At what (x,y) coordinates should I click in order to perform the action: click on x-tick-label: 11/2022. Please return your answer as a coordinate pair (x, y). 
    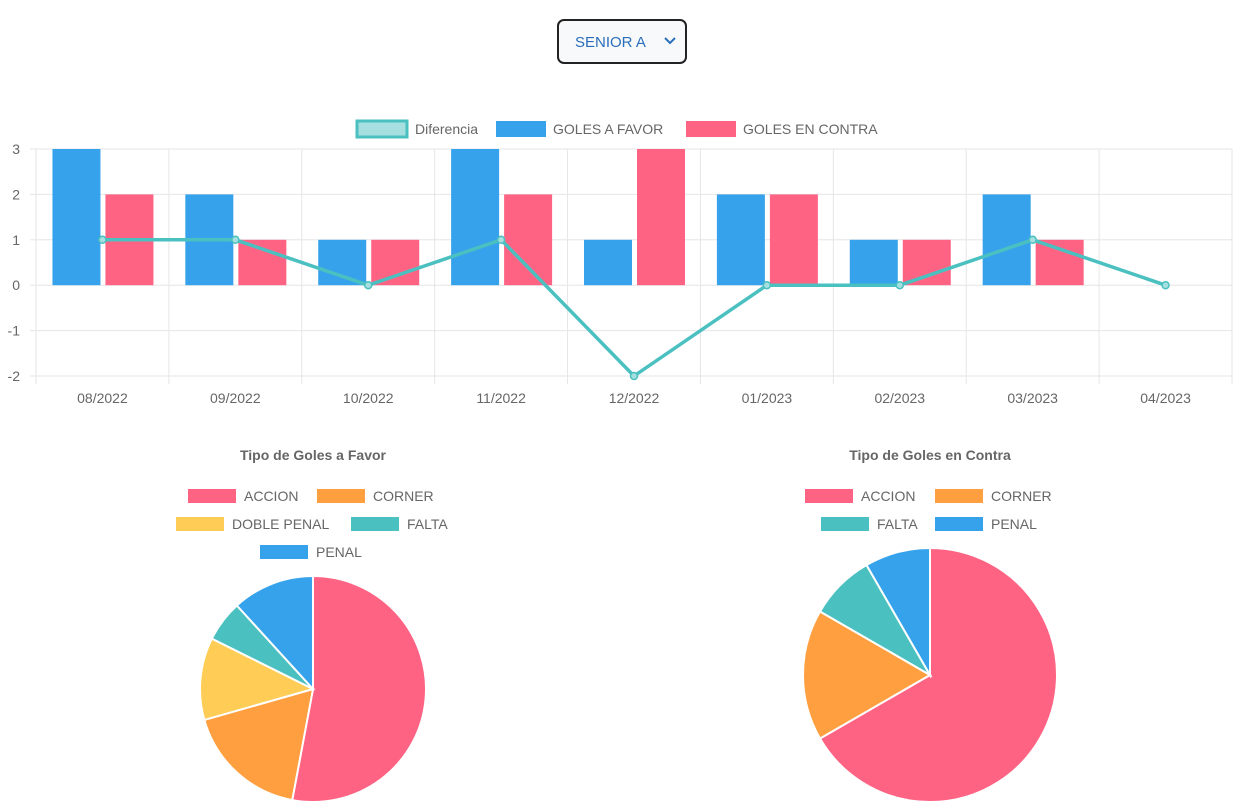
    Looking at the image, I should click on (501, 398).